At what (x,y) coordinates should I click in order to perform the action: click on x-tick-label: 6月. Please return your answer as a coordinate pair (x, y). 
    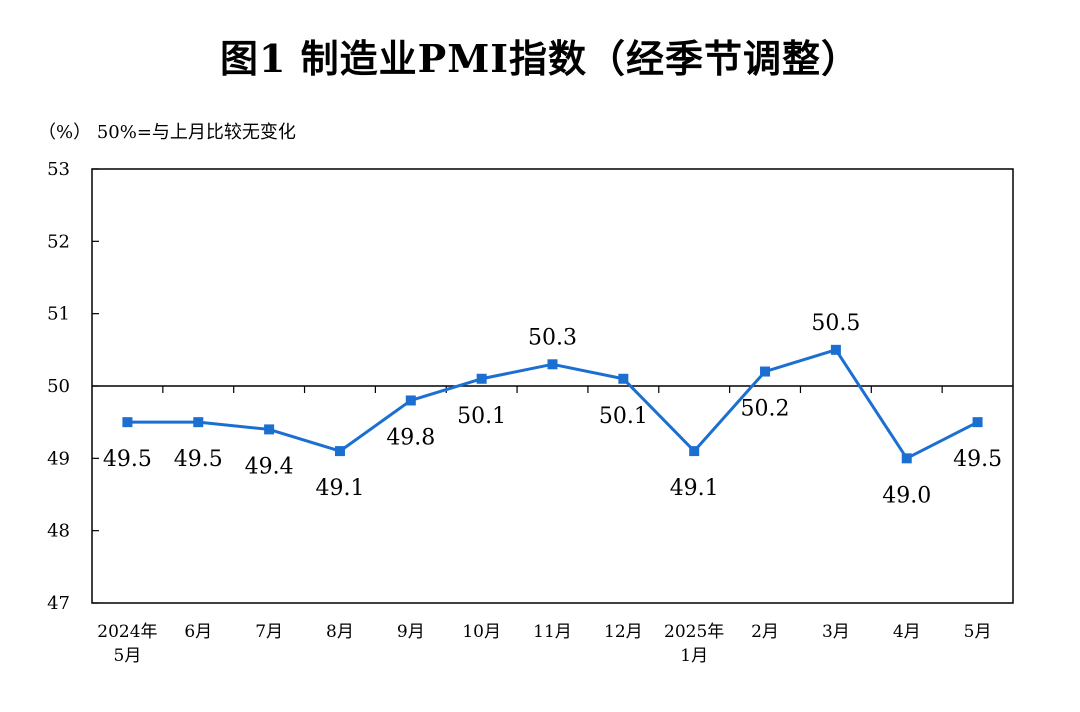
    Looking at the image, I should click on (198, 632).